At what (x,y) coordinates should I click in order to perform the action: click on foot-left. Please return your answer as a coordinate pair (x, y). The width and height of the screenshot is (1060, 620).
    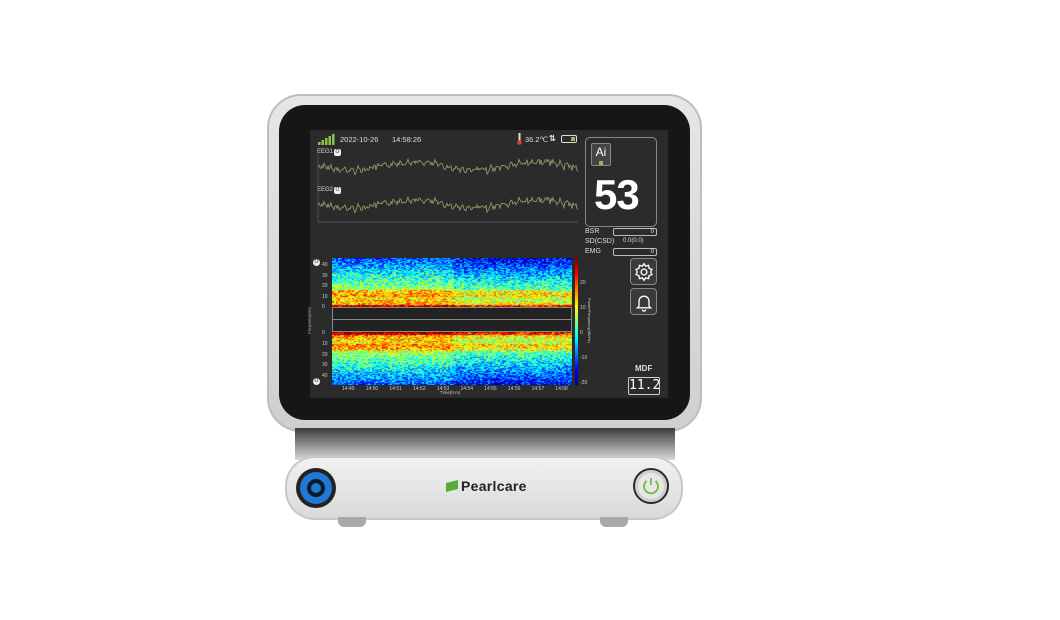
    Looking at the image, I should click on (352, 522).